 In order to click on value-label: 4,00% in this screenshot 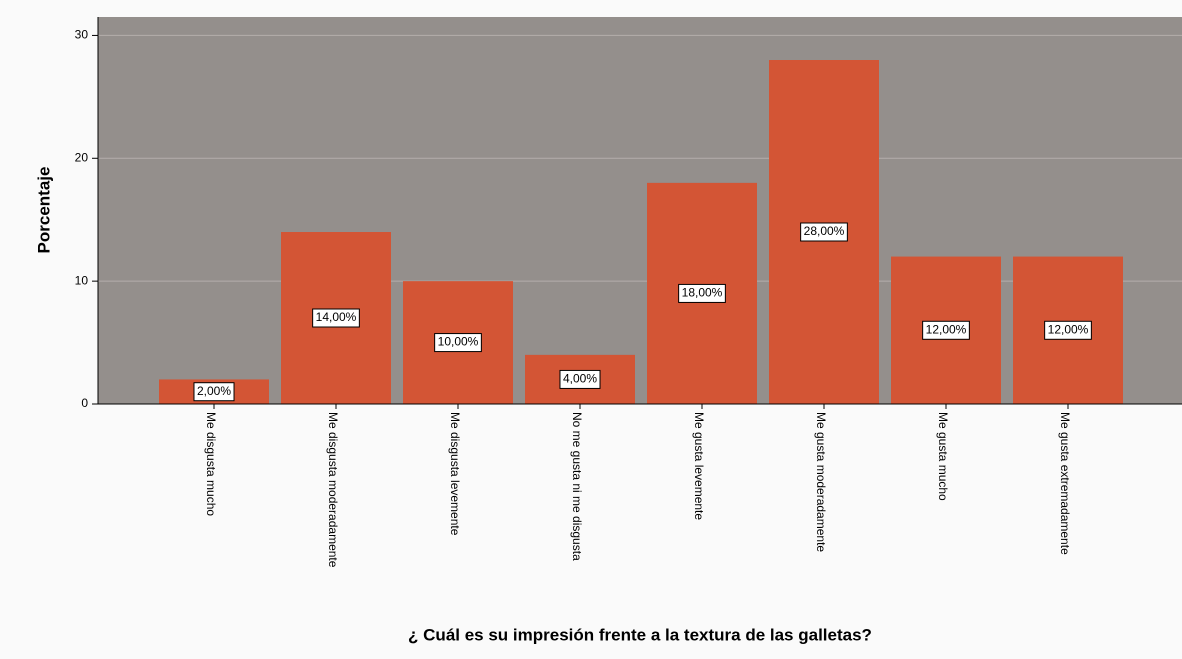, I will do `click(580, 379)`.